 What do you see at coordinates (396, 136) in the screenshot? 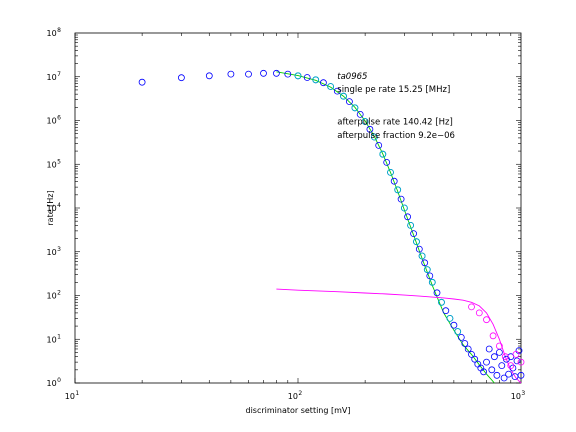
I see `annotation-3: afterpulse fraction 9.2e−06` at bounding box center [396, 136].